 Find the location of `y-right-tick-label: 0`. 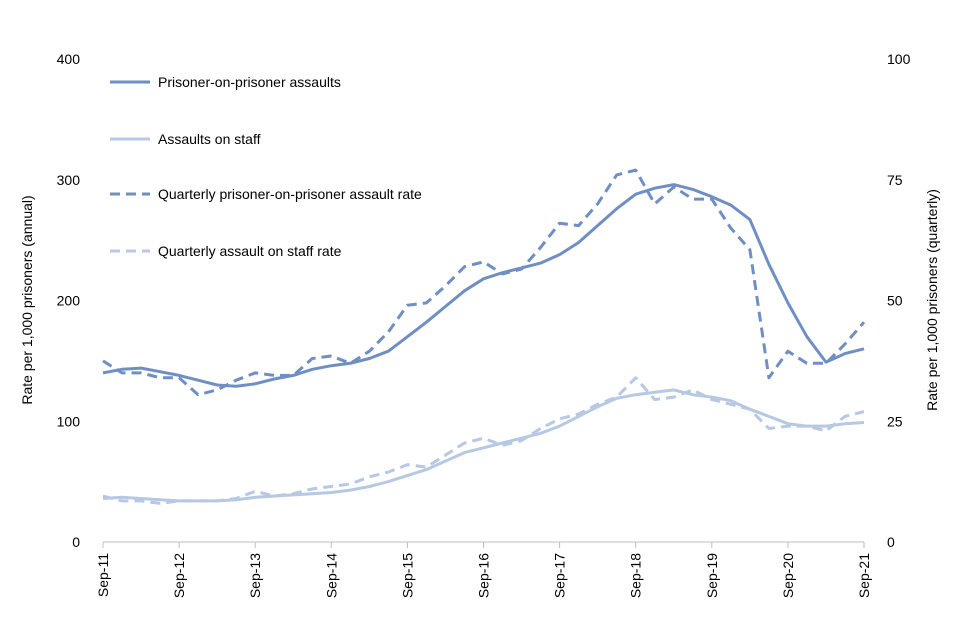

y-right-tick-label: 0 is located at coordinates (891, 542).